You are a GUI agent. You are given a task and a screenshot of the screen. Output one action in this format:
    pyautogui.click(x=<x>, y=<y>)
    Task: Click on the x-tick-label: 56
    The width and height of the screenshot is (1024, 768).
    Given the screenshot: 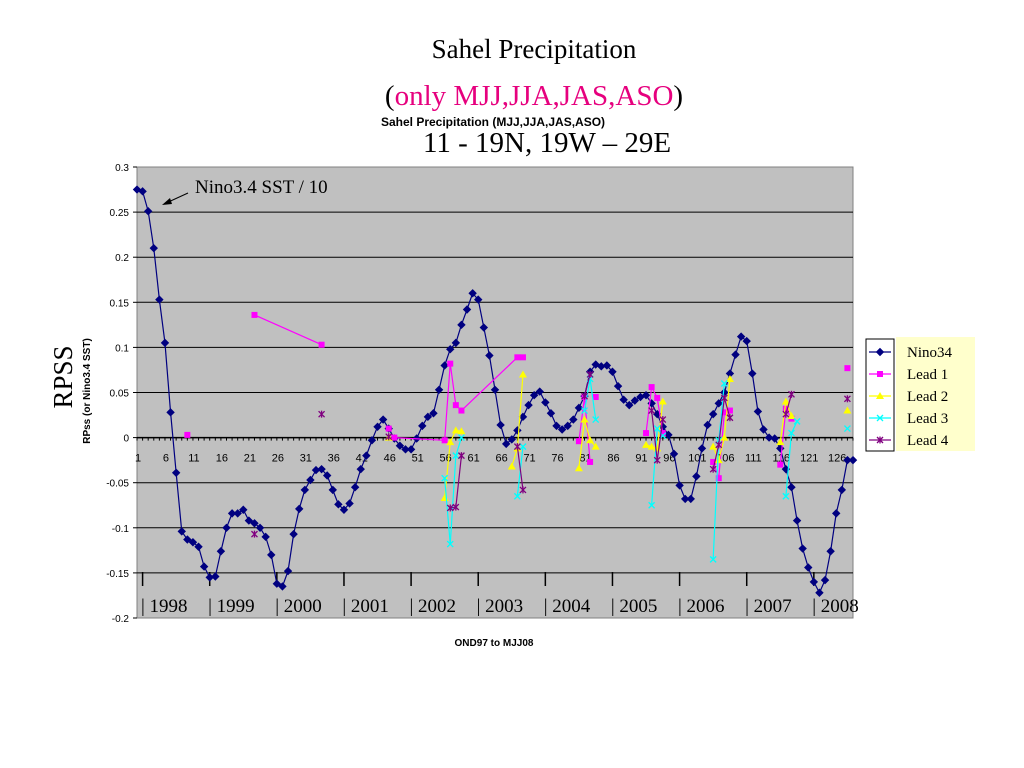 What is the action you would take?
    pyautogui.click(x=446, y=459)
    